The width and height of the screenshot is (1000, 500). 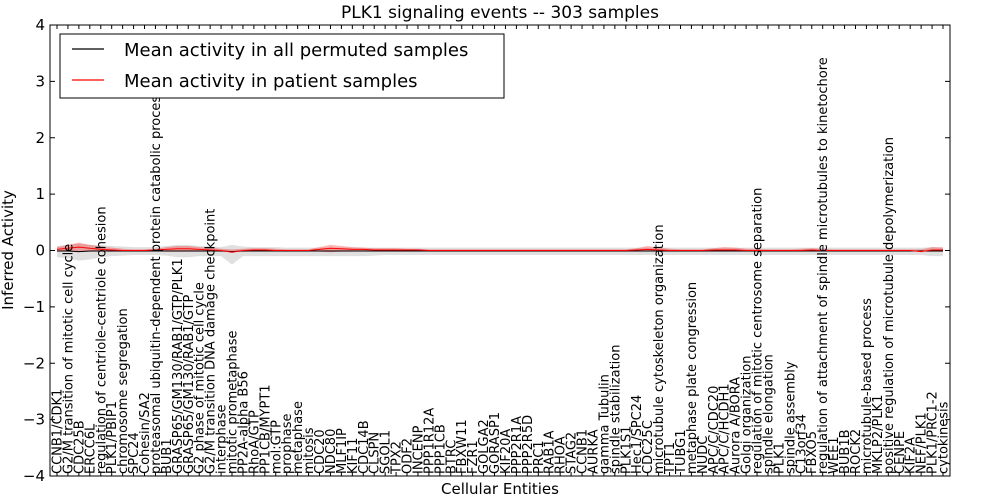 I want to click on x-tick-label: KIF2A, so click(x=911, y=455).